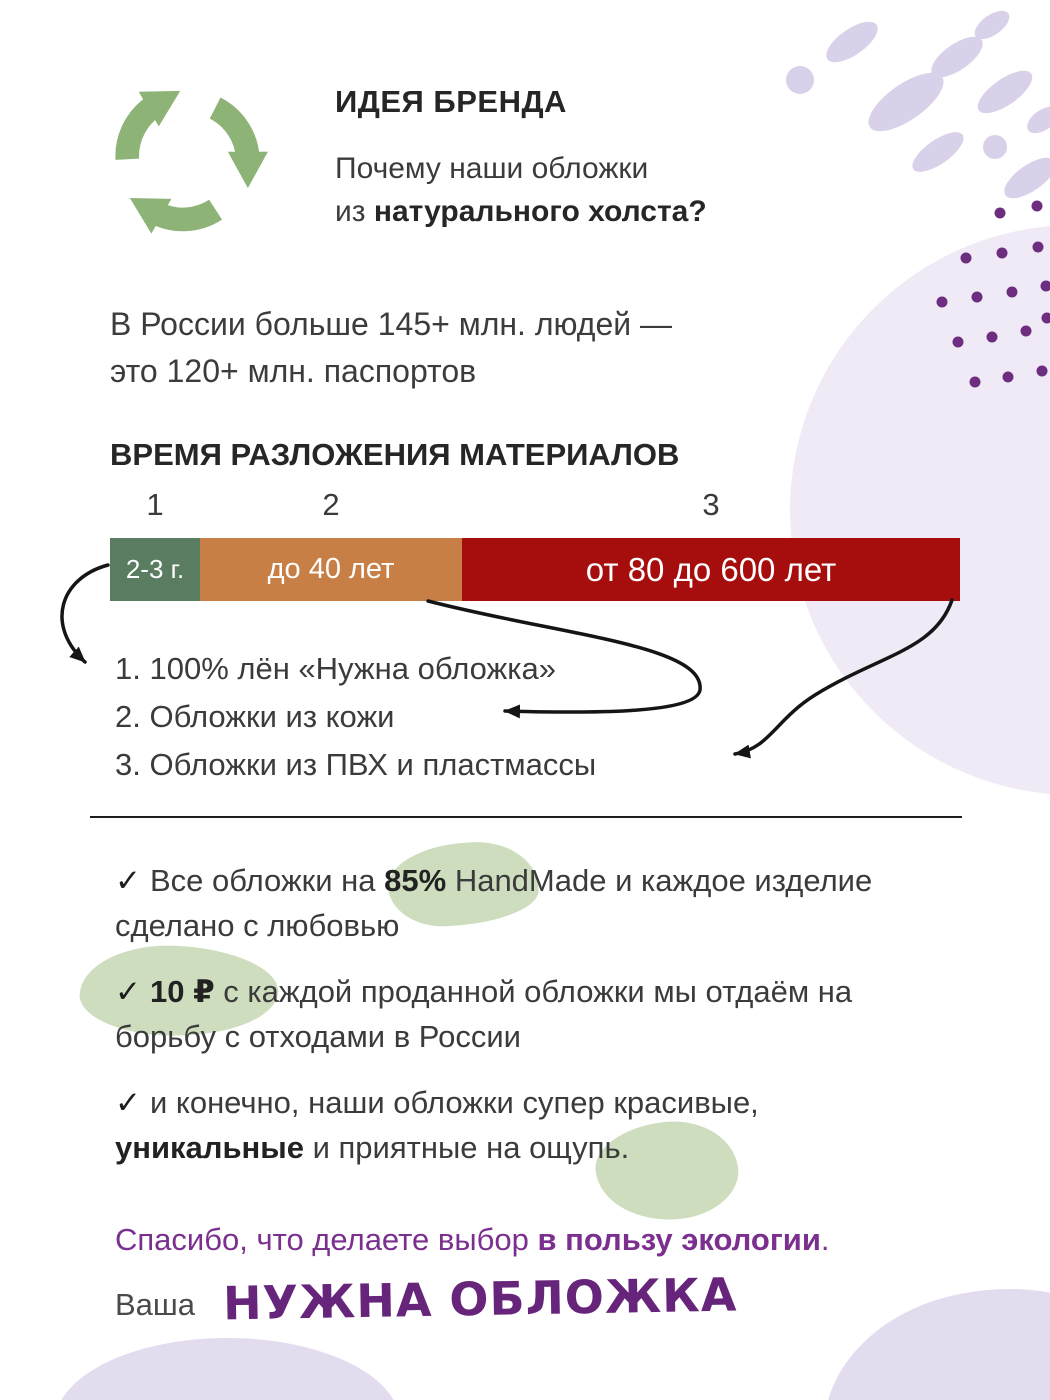 This screenshot has height=1400, width=1050. What do you see at coordinates (191, 162) in the screenshot?
I see `recycle-icon` at bounding box center [191, 162].